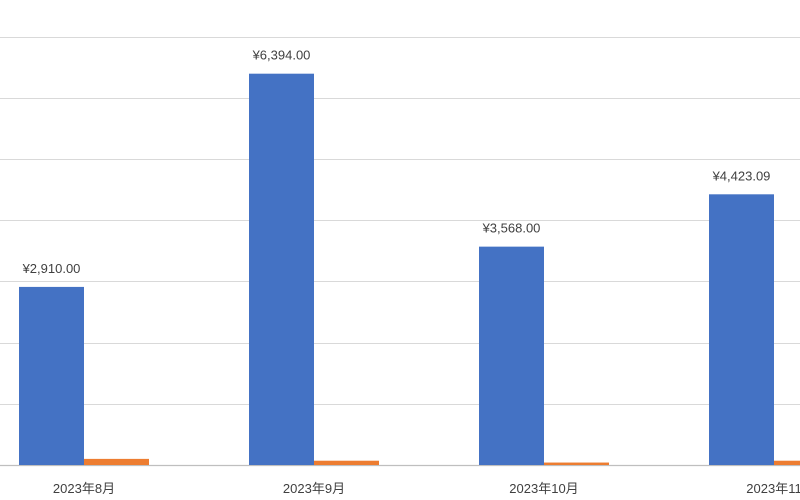 The height and width of the screenshot is (500, 800). I want to click on x-tick-label-0: 2023年8月, so click(84, 488).